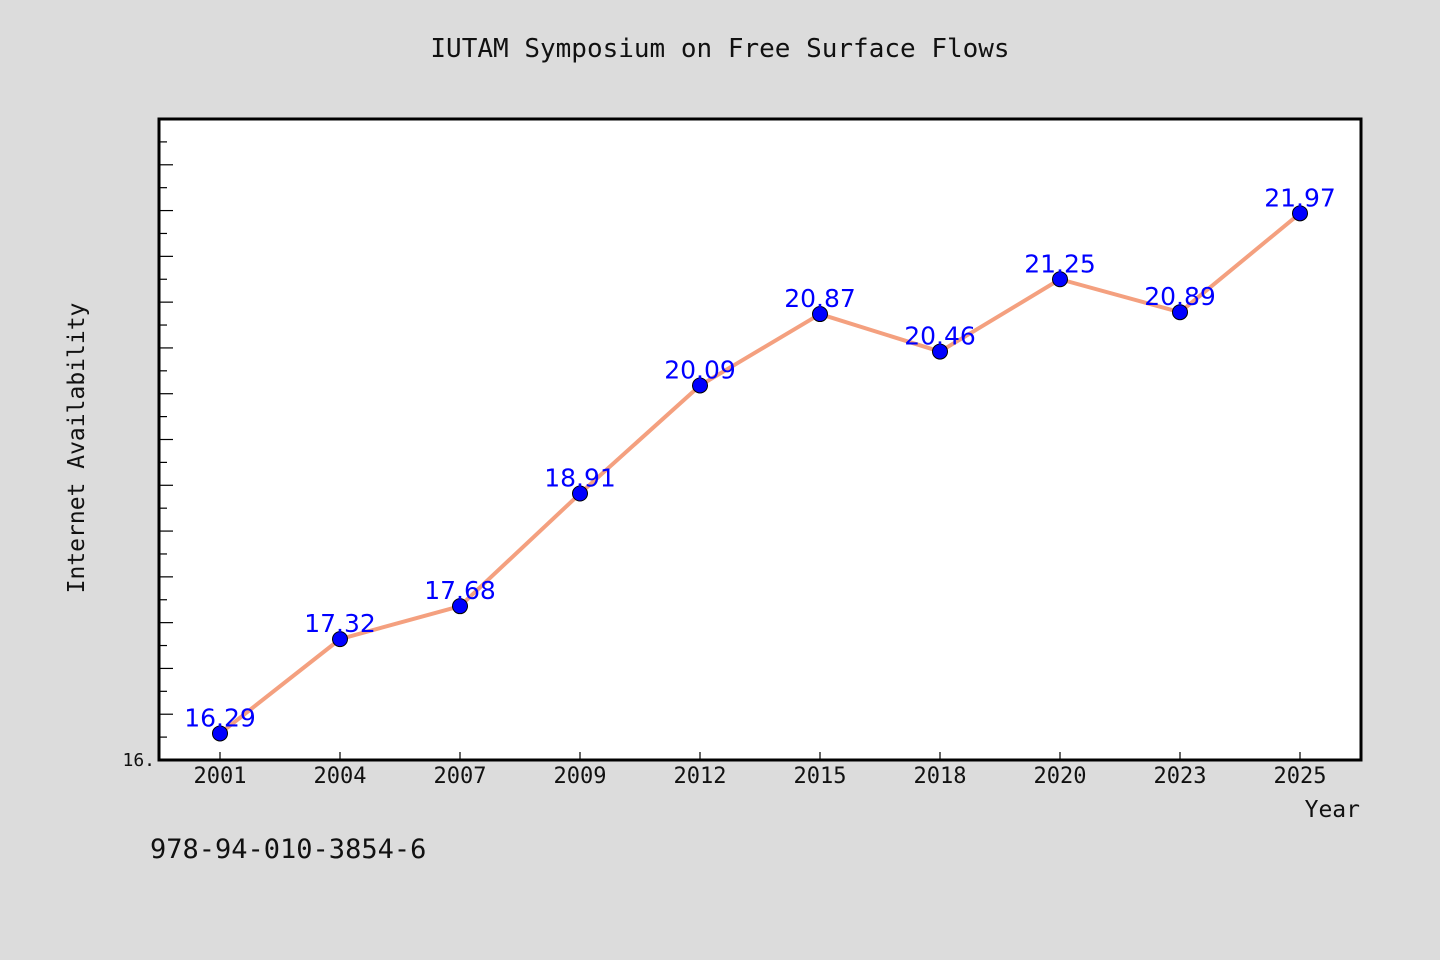  Describe the element at coordinates (820, 298) in the screenshot. I see `data-label-2015: 20.87` at that location.